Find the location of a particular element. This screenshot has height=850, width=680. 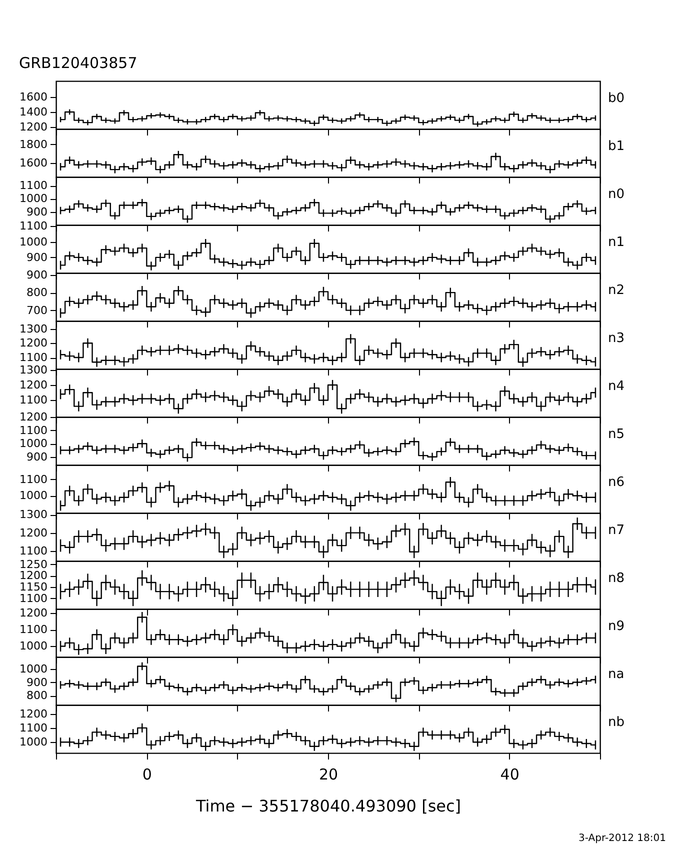

y-axis-title: nb is located at coordinates (616, 722).